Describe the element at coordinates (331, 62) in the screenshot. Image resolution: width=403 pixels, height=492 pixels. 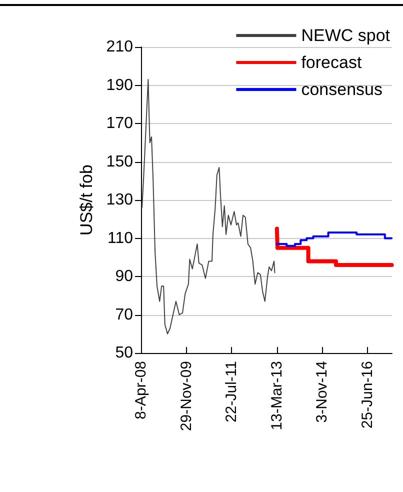
I see `legend-label: forecast` at that location.